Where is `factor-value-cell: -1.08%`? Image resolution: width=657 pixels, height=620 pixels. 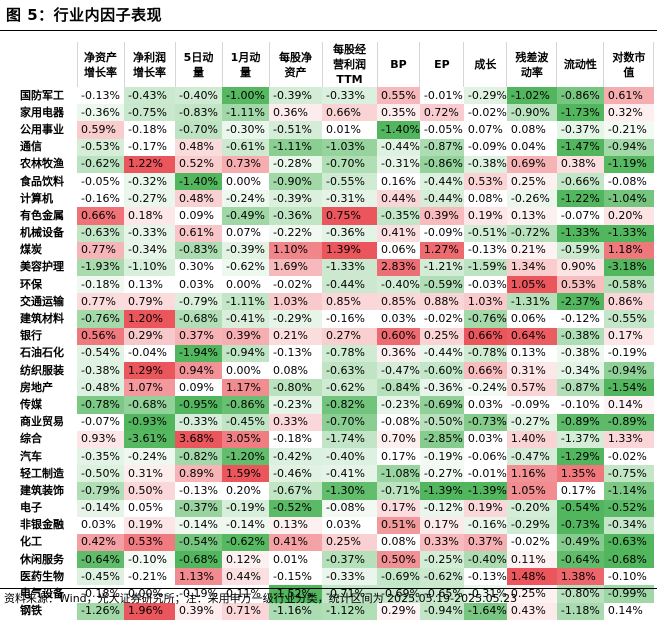
factor-value-cell: -1.08% is located at coordinates (398, 474).